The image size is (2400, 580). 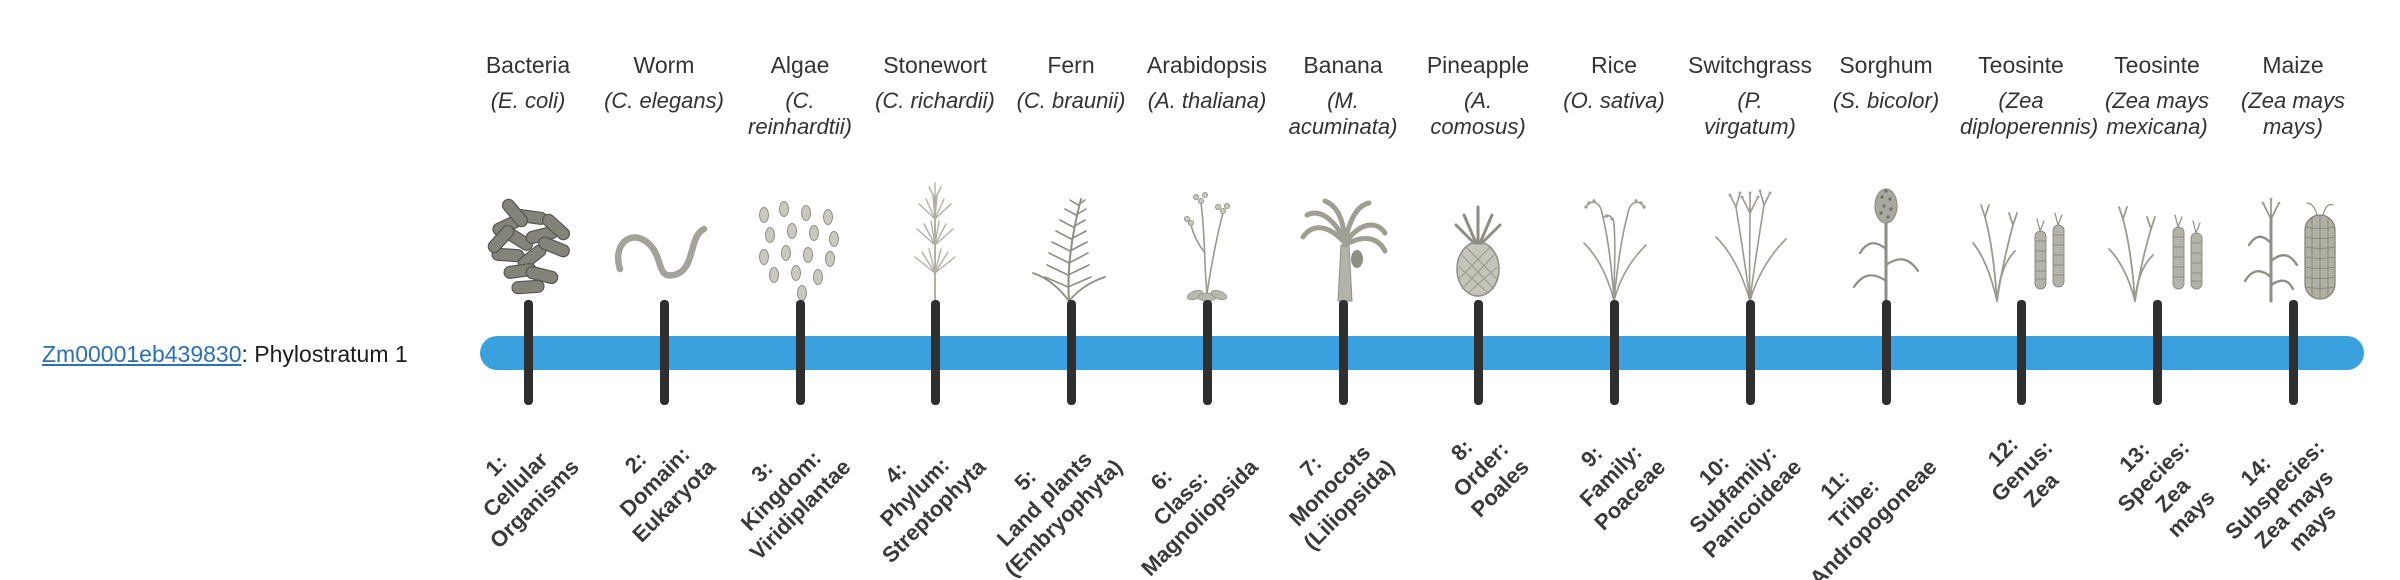 What do you see at coordinates (1343, 114) in the screenshot?
I see `organism-scientific-name: (M. acuminata)` at bounding box center [1343, 114].